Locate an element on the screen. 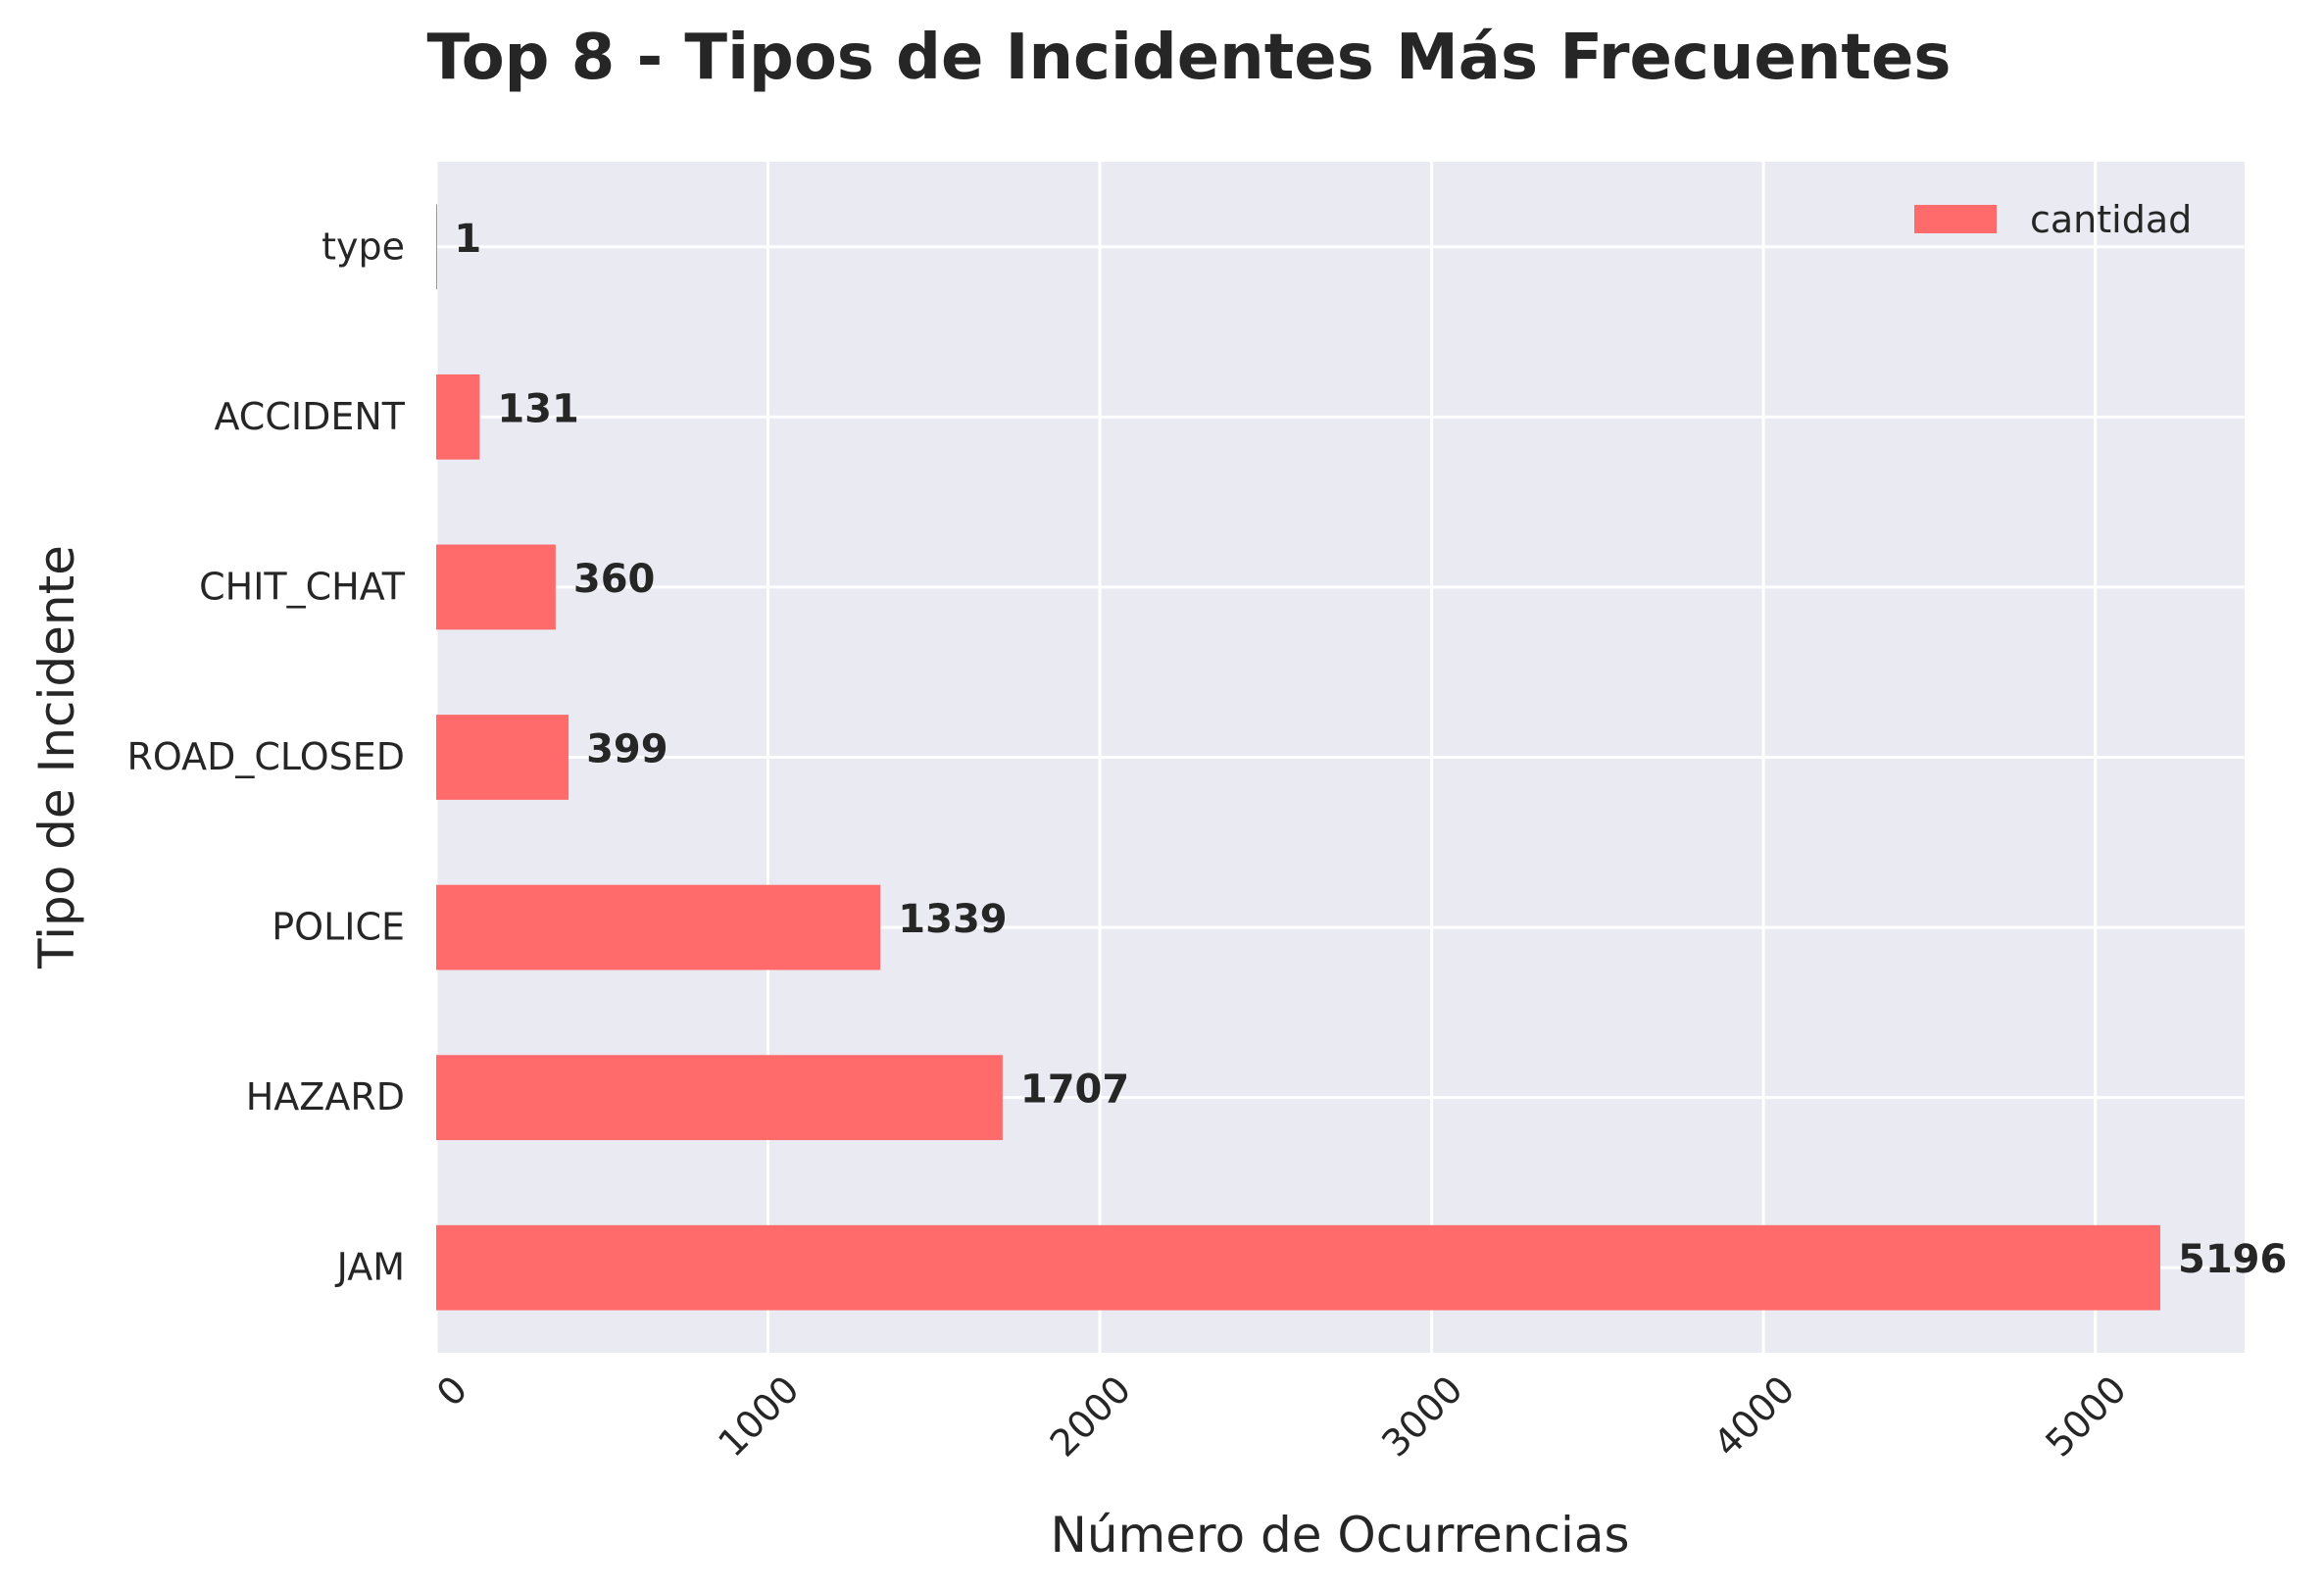 This screenshot has width=2324, height=1590. x-tick-label: 2000 is located at coordinates (1091, 1416).